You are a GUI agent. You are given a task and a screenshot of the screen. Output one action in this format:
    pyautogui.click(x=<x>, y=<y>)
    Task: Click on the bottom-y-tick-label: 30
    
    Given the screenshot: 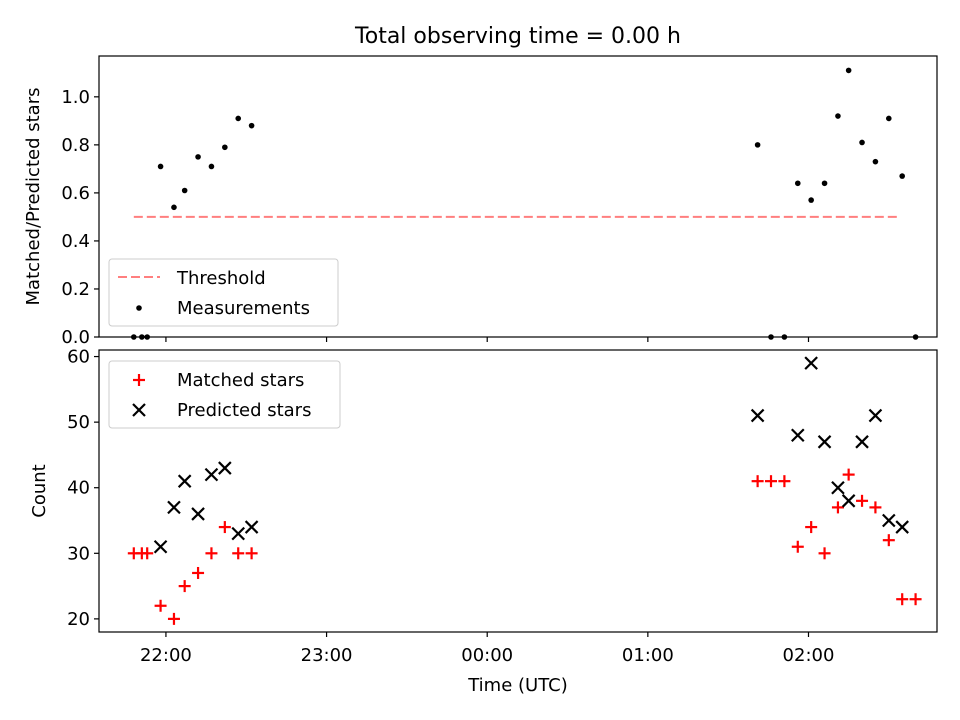 What is the action you would take?
    pyautogui.click(x=78, y=553)
    